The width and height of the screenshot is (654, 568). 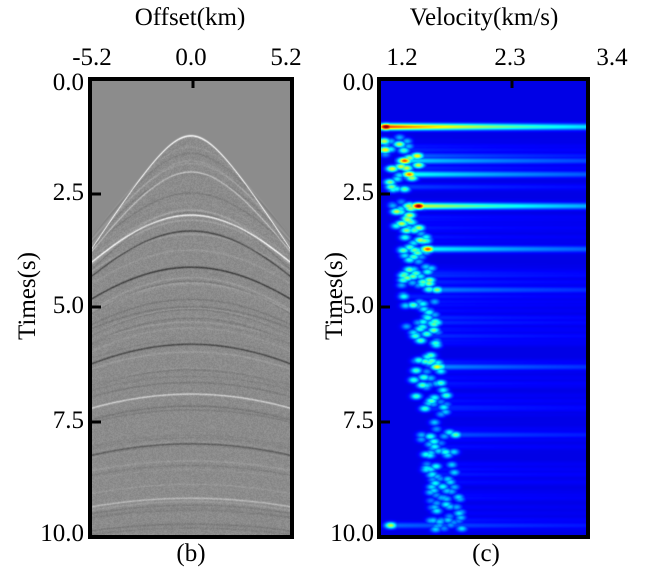 I want to click on seismic-x-tick-label: 5.2, so click(x=286, y=57).